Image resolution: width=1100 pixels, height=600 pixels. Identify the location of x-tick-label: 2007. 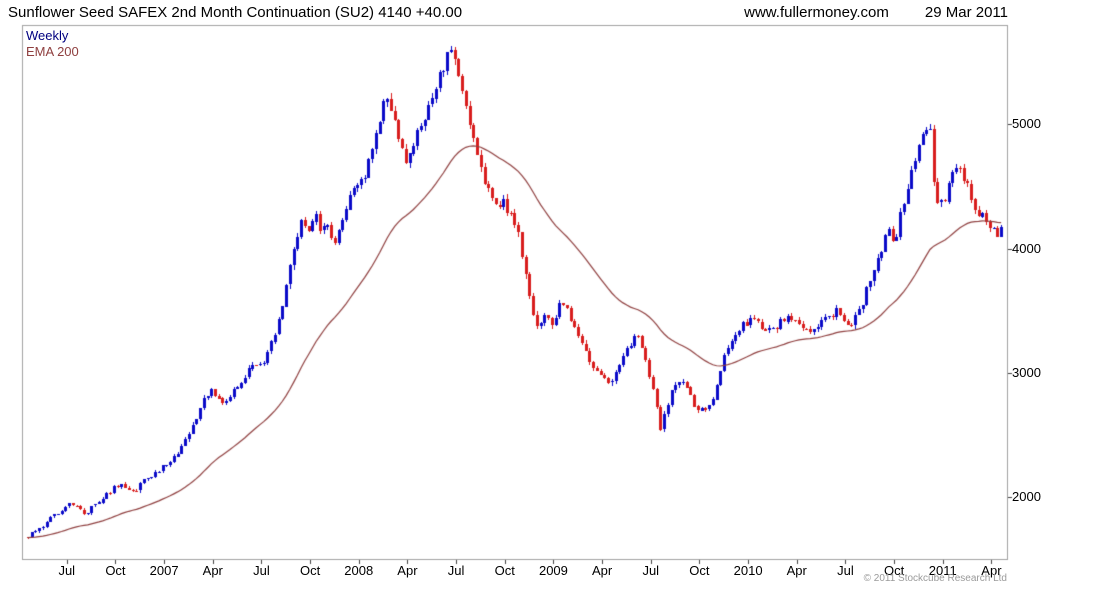
(164, 570).